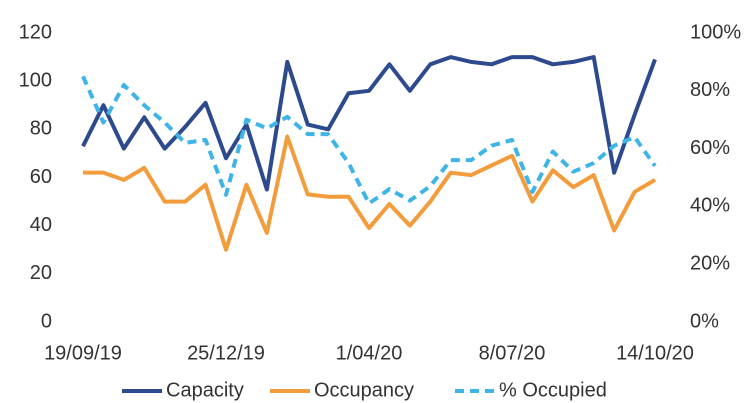 The width and height of the screenshot is (752, 403). Describe the element at coordinates (655, 353) in the screenshot. I see `x-tick-label: 14/10/20` at that location.